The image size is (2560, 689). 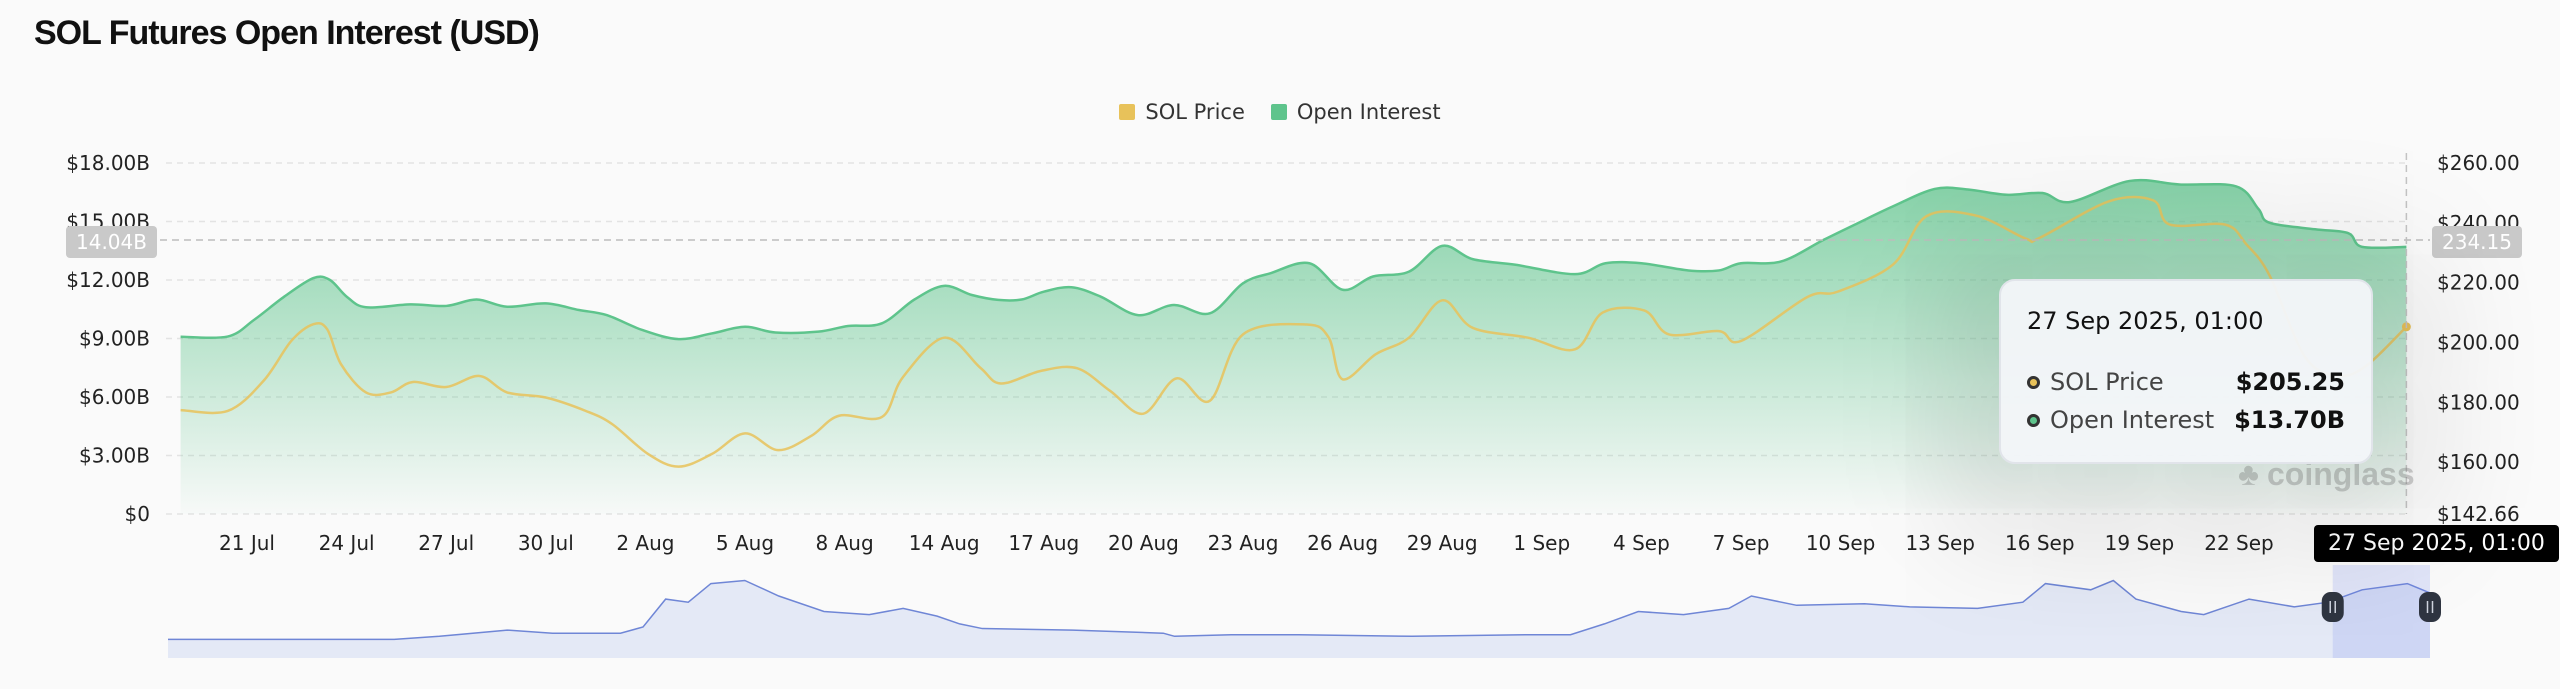 What do you see at coordinates (114, 456) in the screenshot?
I see `left-axis-tick-label: $3.00B` at bounding box center [114, 456].